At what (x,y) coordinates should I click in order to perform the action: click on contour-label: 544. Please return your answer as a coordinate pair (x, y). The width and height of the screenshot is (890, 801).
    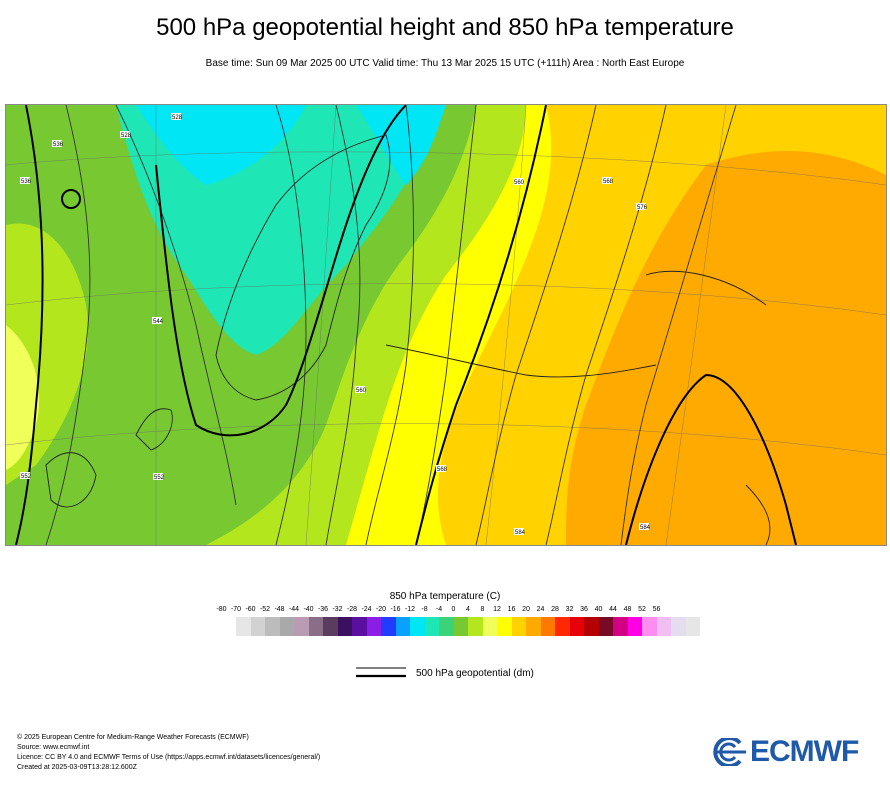
    Looking at the image, I should click on (158, 322).